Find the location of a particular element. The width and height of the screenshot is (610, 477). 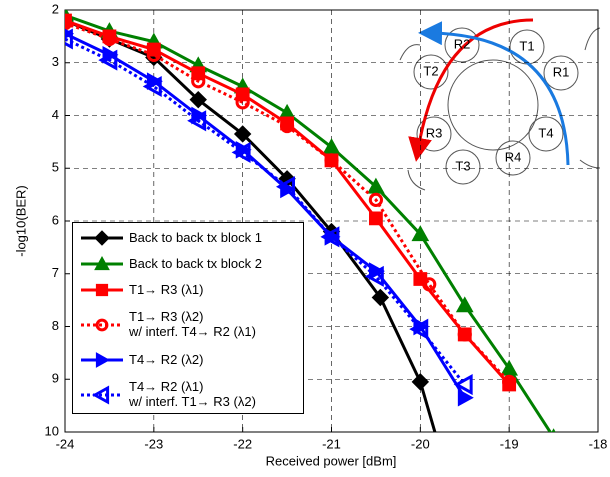

legend-label: T1→ R3 (λ1) is located at coordinates (166, 289).